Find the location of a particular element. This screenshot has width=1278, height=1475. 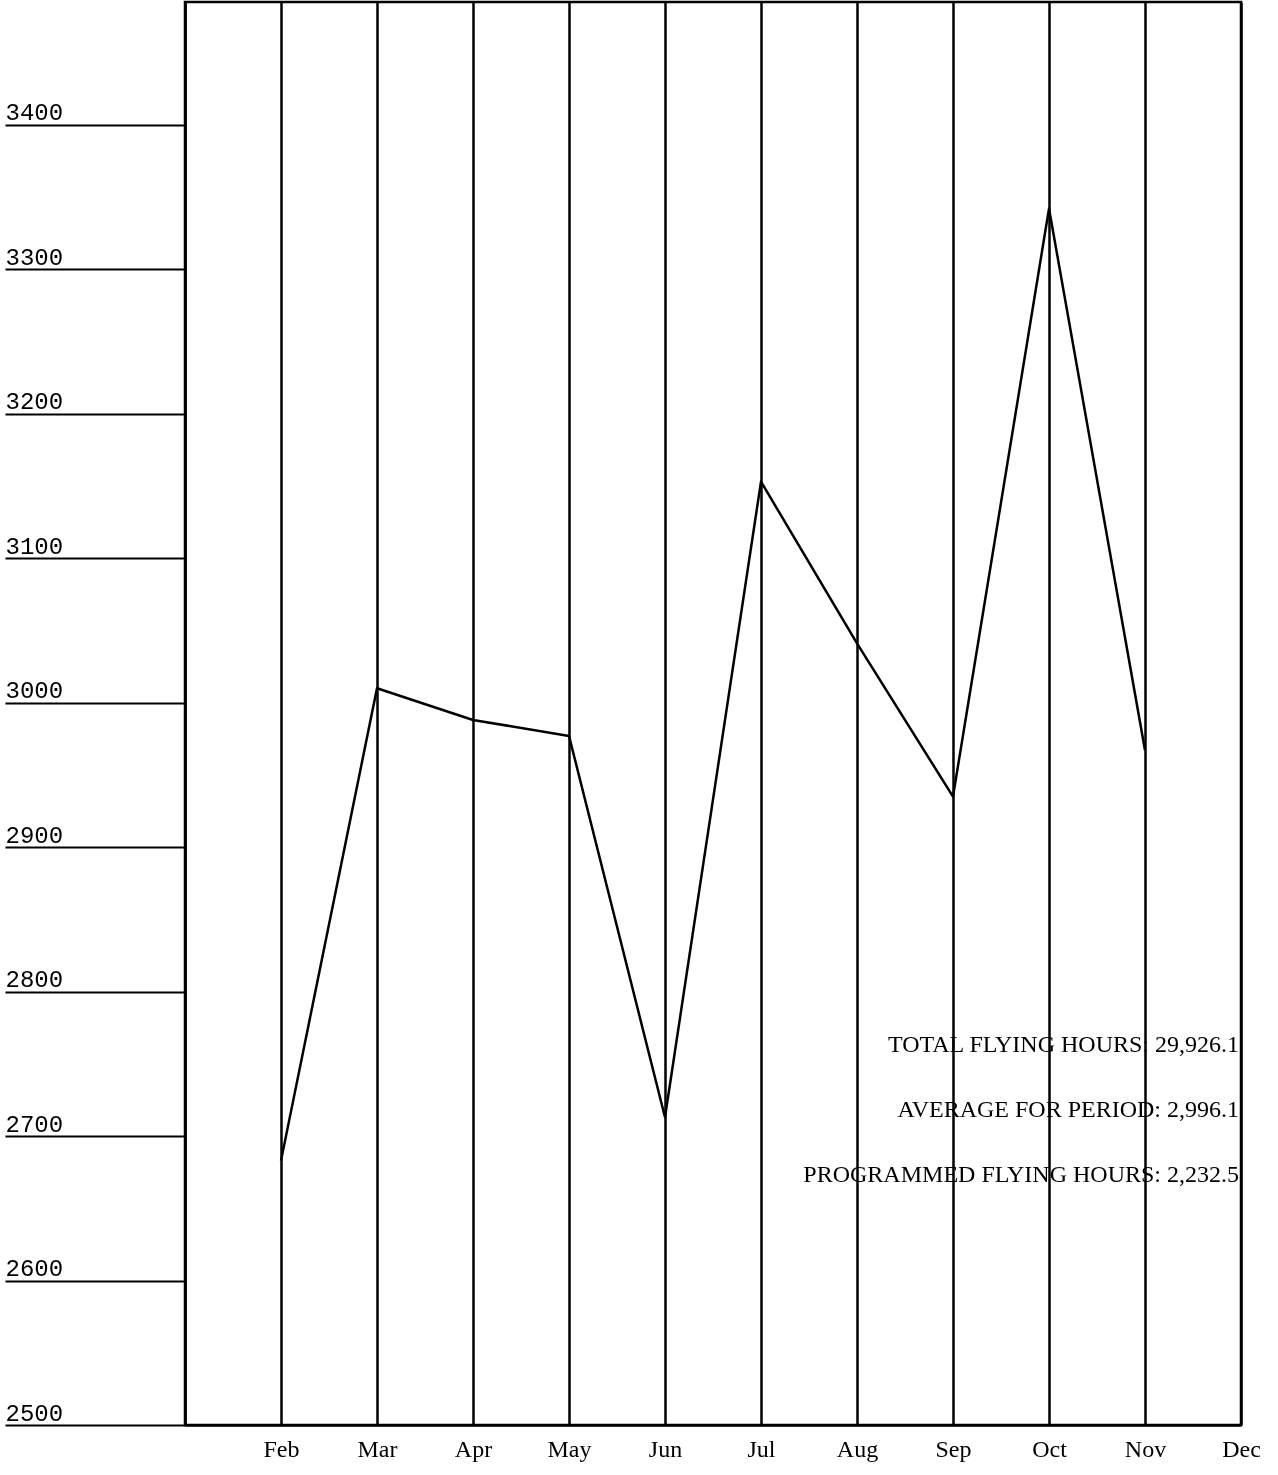

y-tick-label: 2500 is located at coordinates (34, 1414).